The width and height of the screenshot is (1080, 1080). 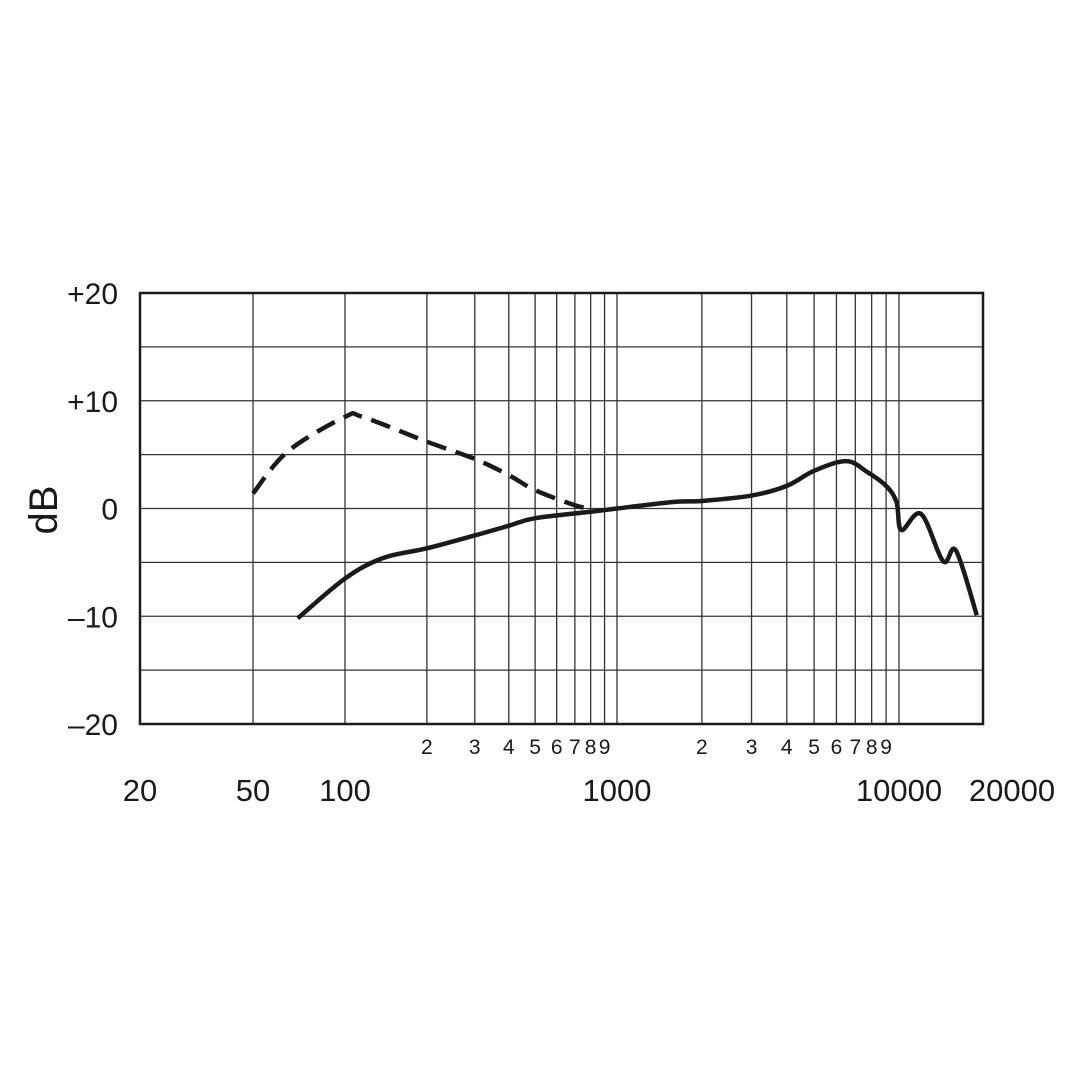 I want to click on x-tick-label: 1000, so click(x=617, y=790).